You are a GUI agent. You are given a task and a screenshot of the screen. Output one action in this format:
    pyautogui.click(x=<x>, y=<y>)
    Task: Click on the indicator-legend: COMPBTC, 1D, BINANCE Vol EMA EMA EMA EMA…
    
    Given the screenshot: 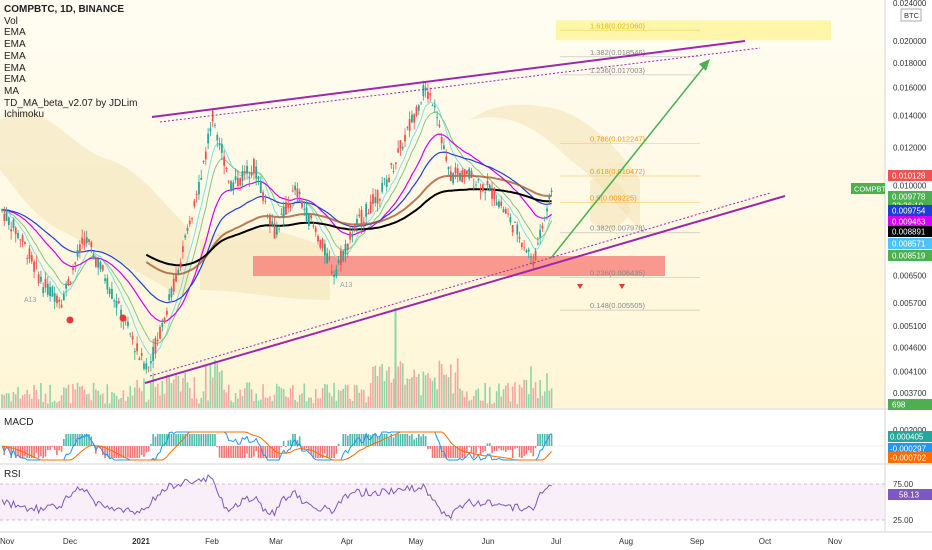 What is the action you would take?
    pyautogui.click(x=70, y=62)
    